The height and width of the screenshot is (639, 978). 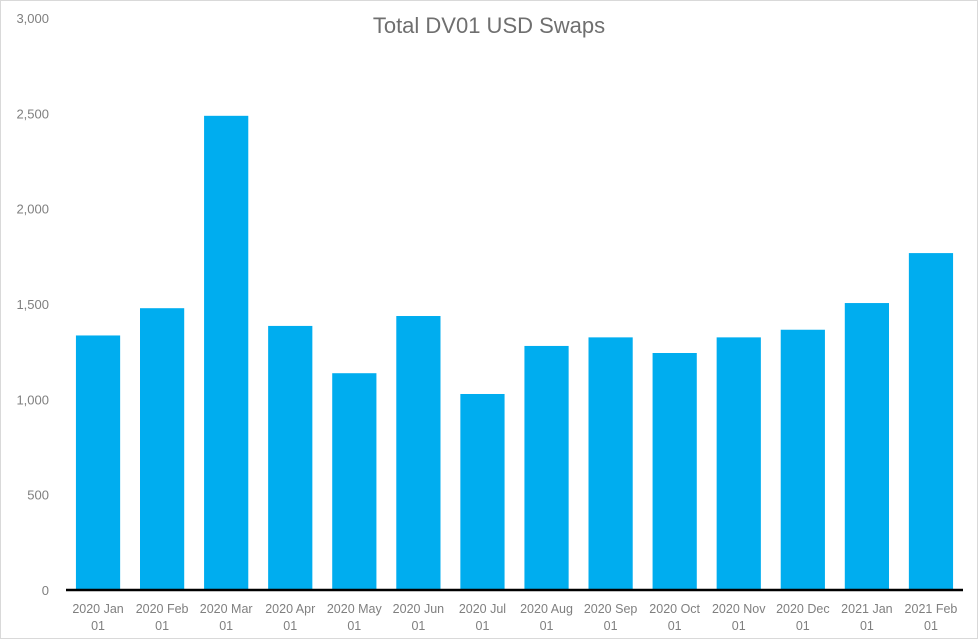 What do you see at coordinates (418, 617) in the screenshot?
I see `x-tick-label: 2020 Jun 01` at bounding box center [418, 617].